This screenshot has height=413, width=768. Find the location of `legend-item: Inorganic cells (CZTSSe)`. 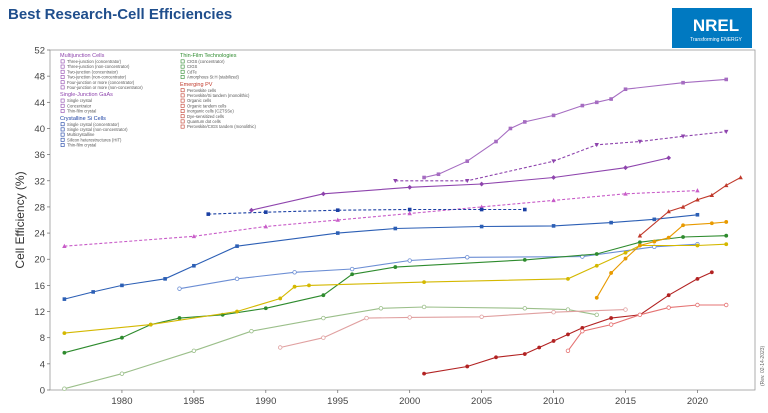

legend-item: Inorganic cells (CZTSSe) is located at coordinates (210, 111).